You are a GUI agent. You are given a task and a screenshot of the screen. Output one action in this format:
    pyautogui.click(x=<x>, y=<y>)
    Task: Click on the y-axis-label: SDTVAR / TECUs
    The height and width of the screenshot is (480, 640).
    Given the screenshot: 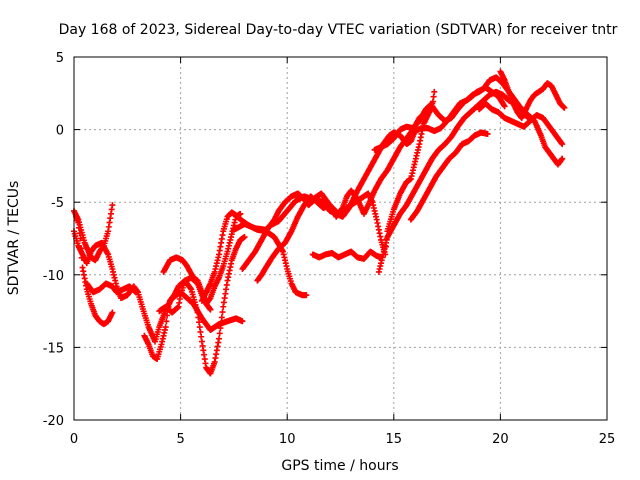 What is the action you would take?
    pyautogui.click(x=14, y=238)
    